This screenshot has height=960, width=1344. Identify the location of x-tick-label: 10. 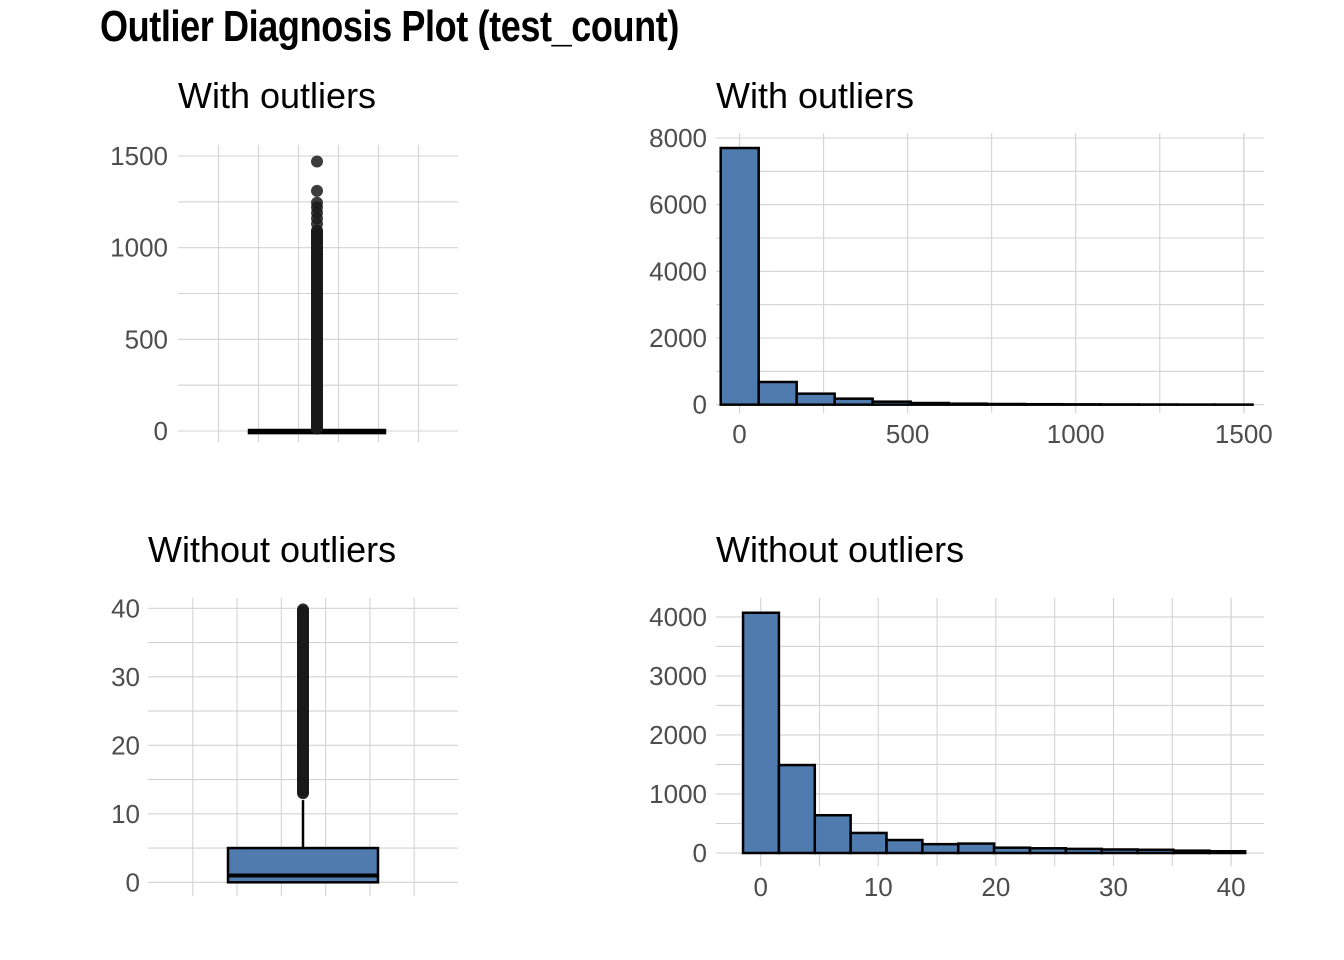
(878, 887).